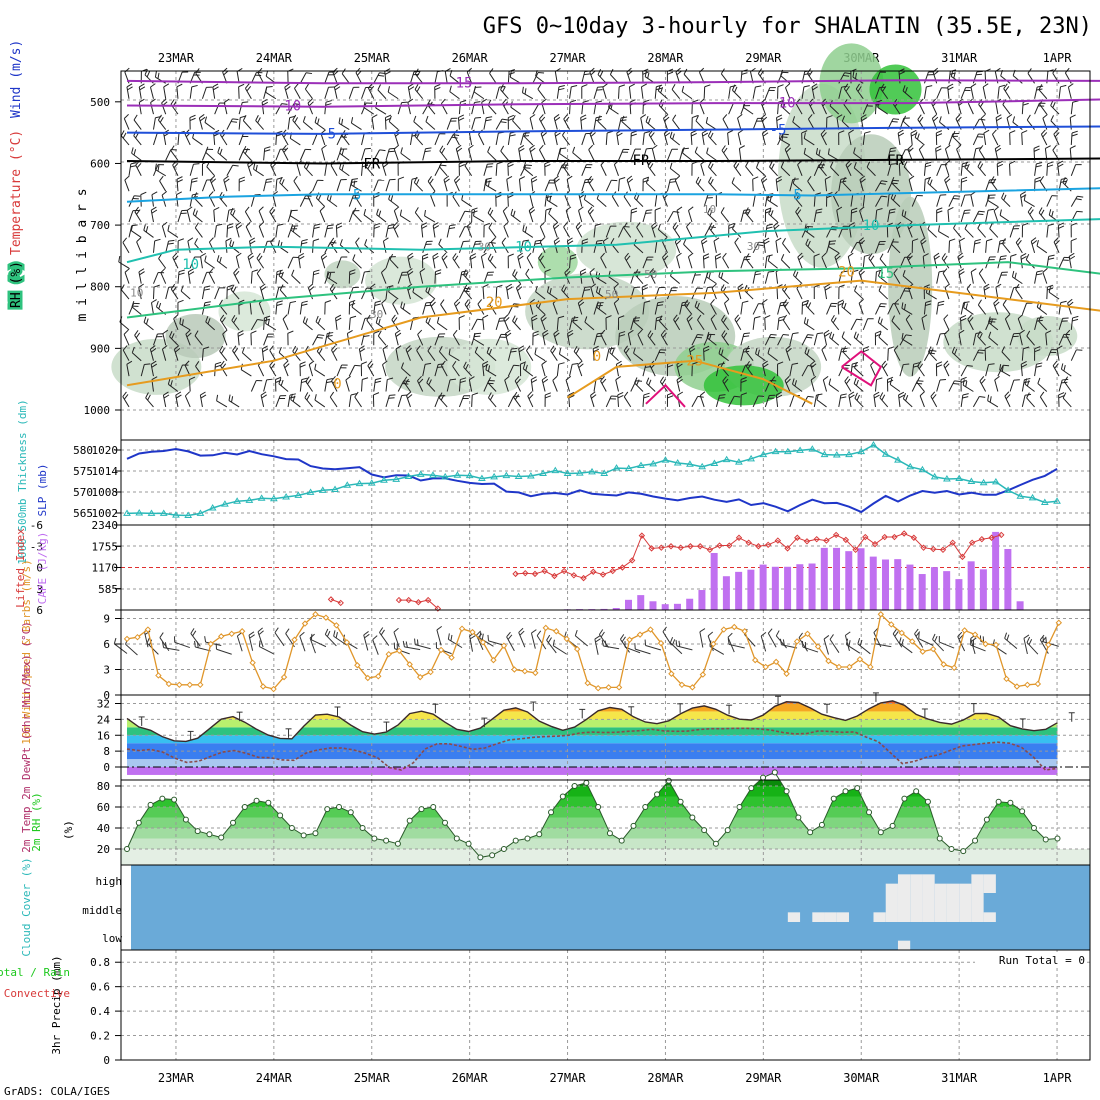 The height and width of the screenshot is (1100, 1100). I want to click on lifted-index-point, so click(593, 571).